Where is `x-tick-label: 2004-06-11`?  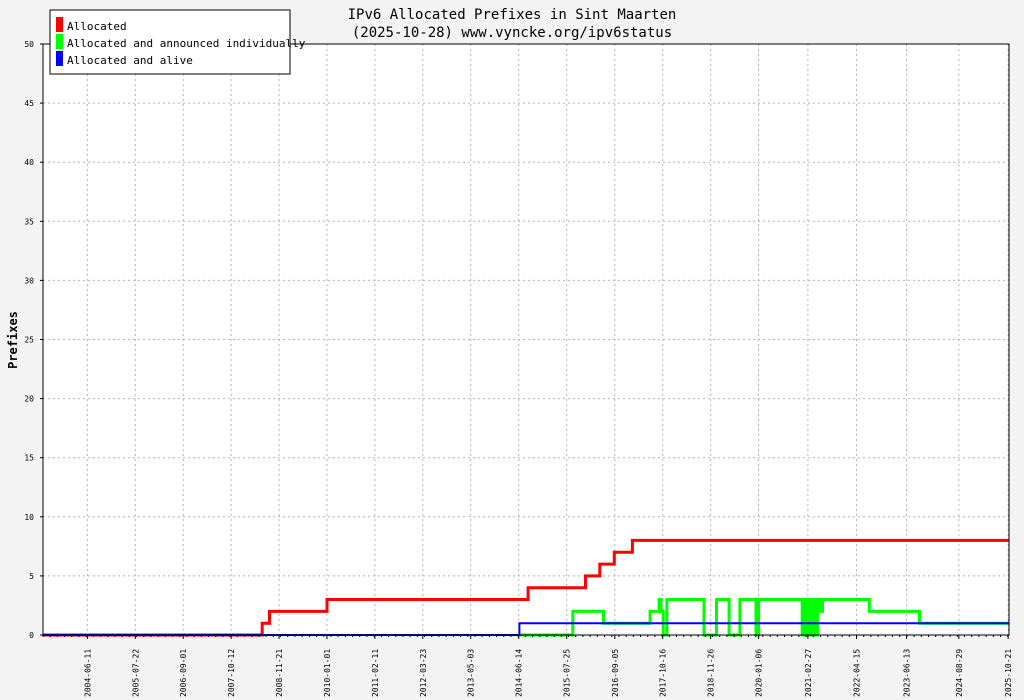
x-tick-label: 2004-06-11 is located at coordinates (87, 673).